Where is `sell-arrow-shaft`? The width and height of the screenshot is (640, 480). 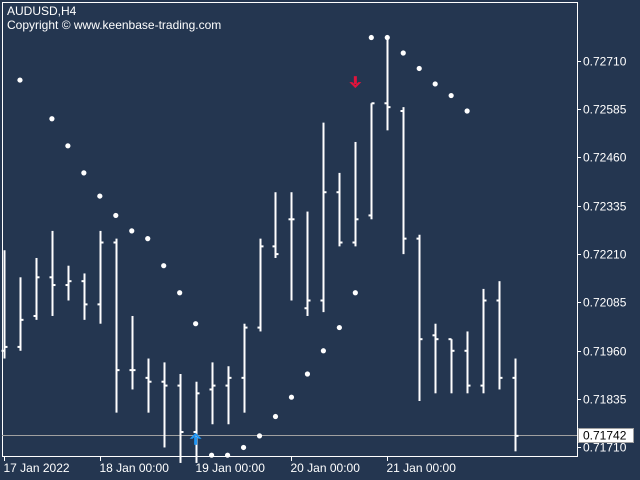
sell-arrow-shaft is located at coordinates (355, 80).